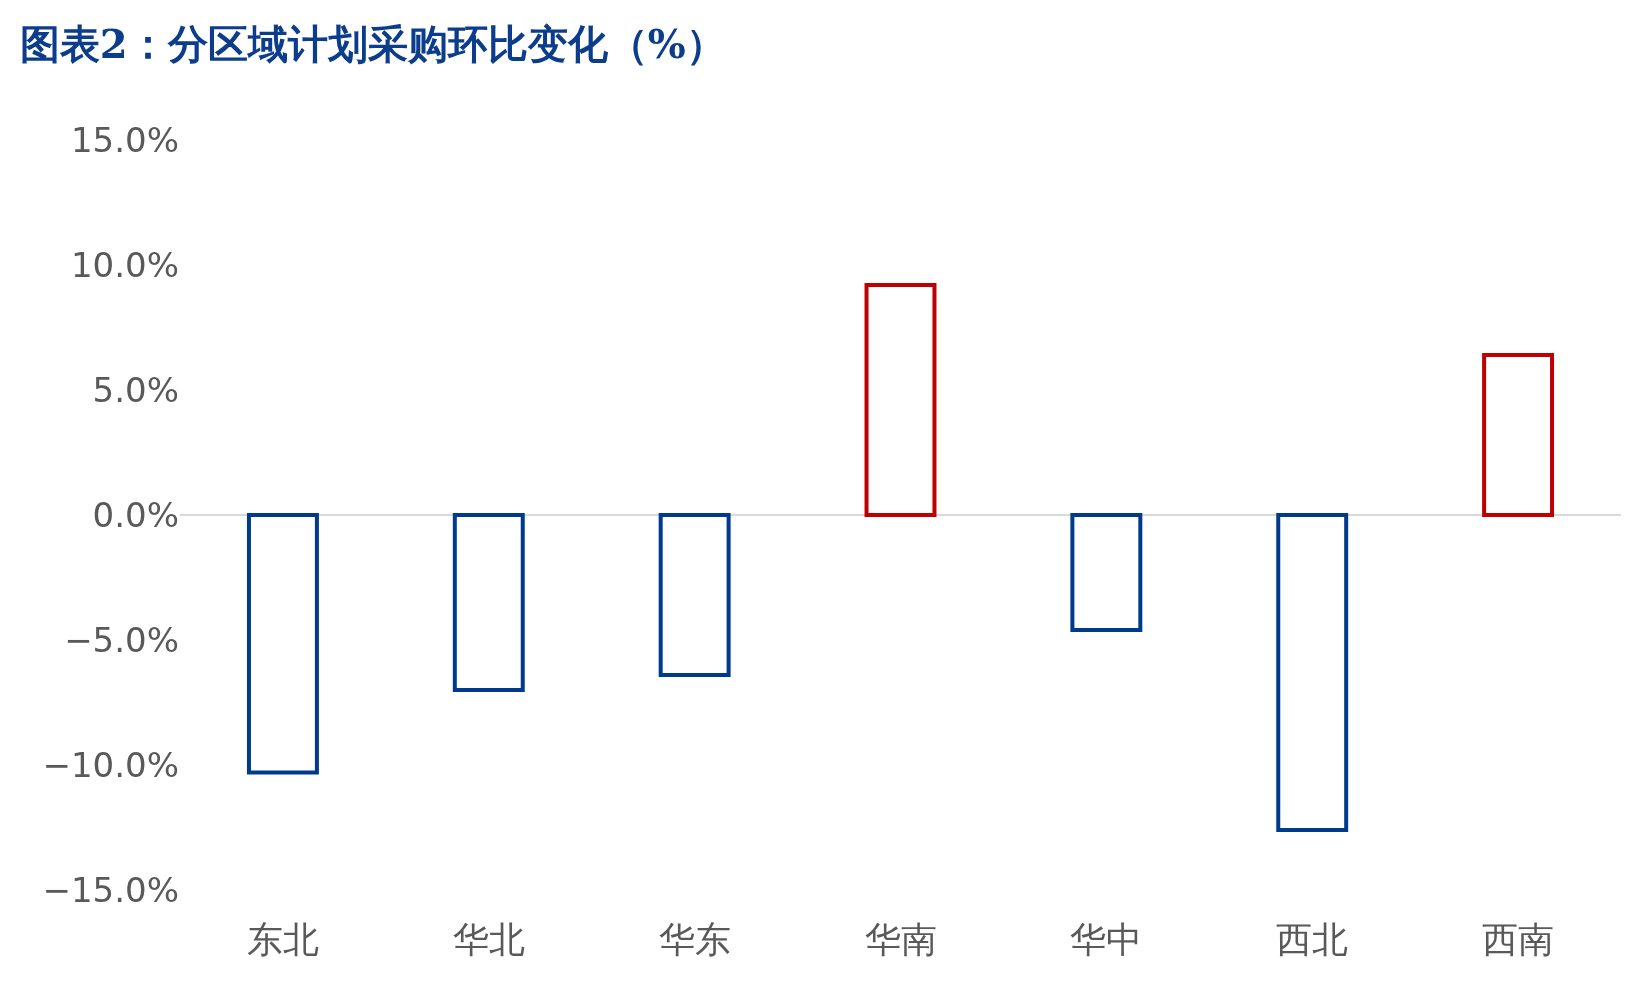 The height and width of the screenshot is (990, 1651). I want to click on y-tick-label: 5.0%, so click(135, 389).